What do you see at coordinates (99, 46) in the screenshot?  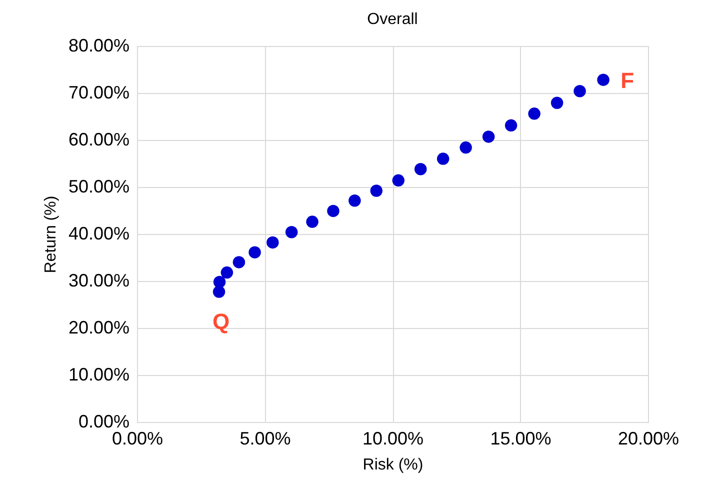 I see `y-tick-label: 80.00%` at bounding box center [99, 46].